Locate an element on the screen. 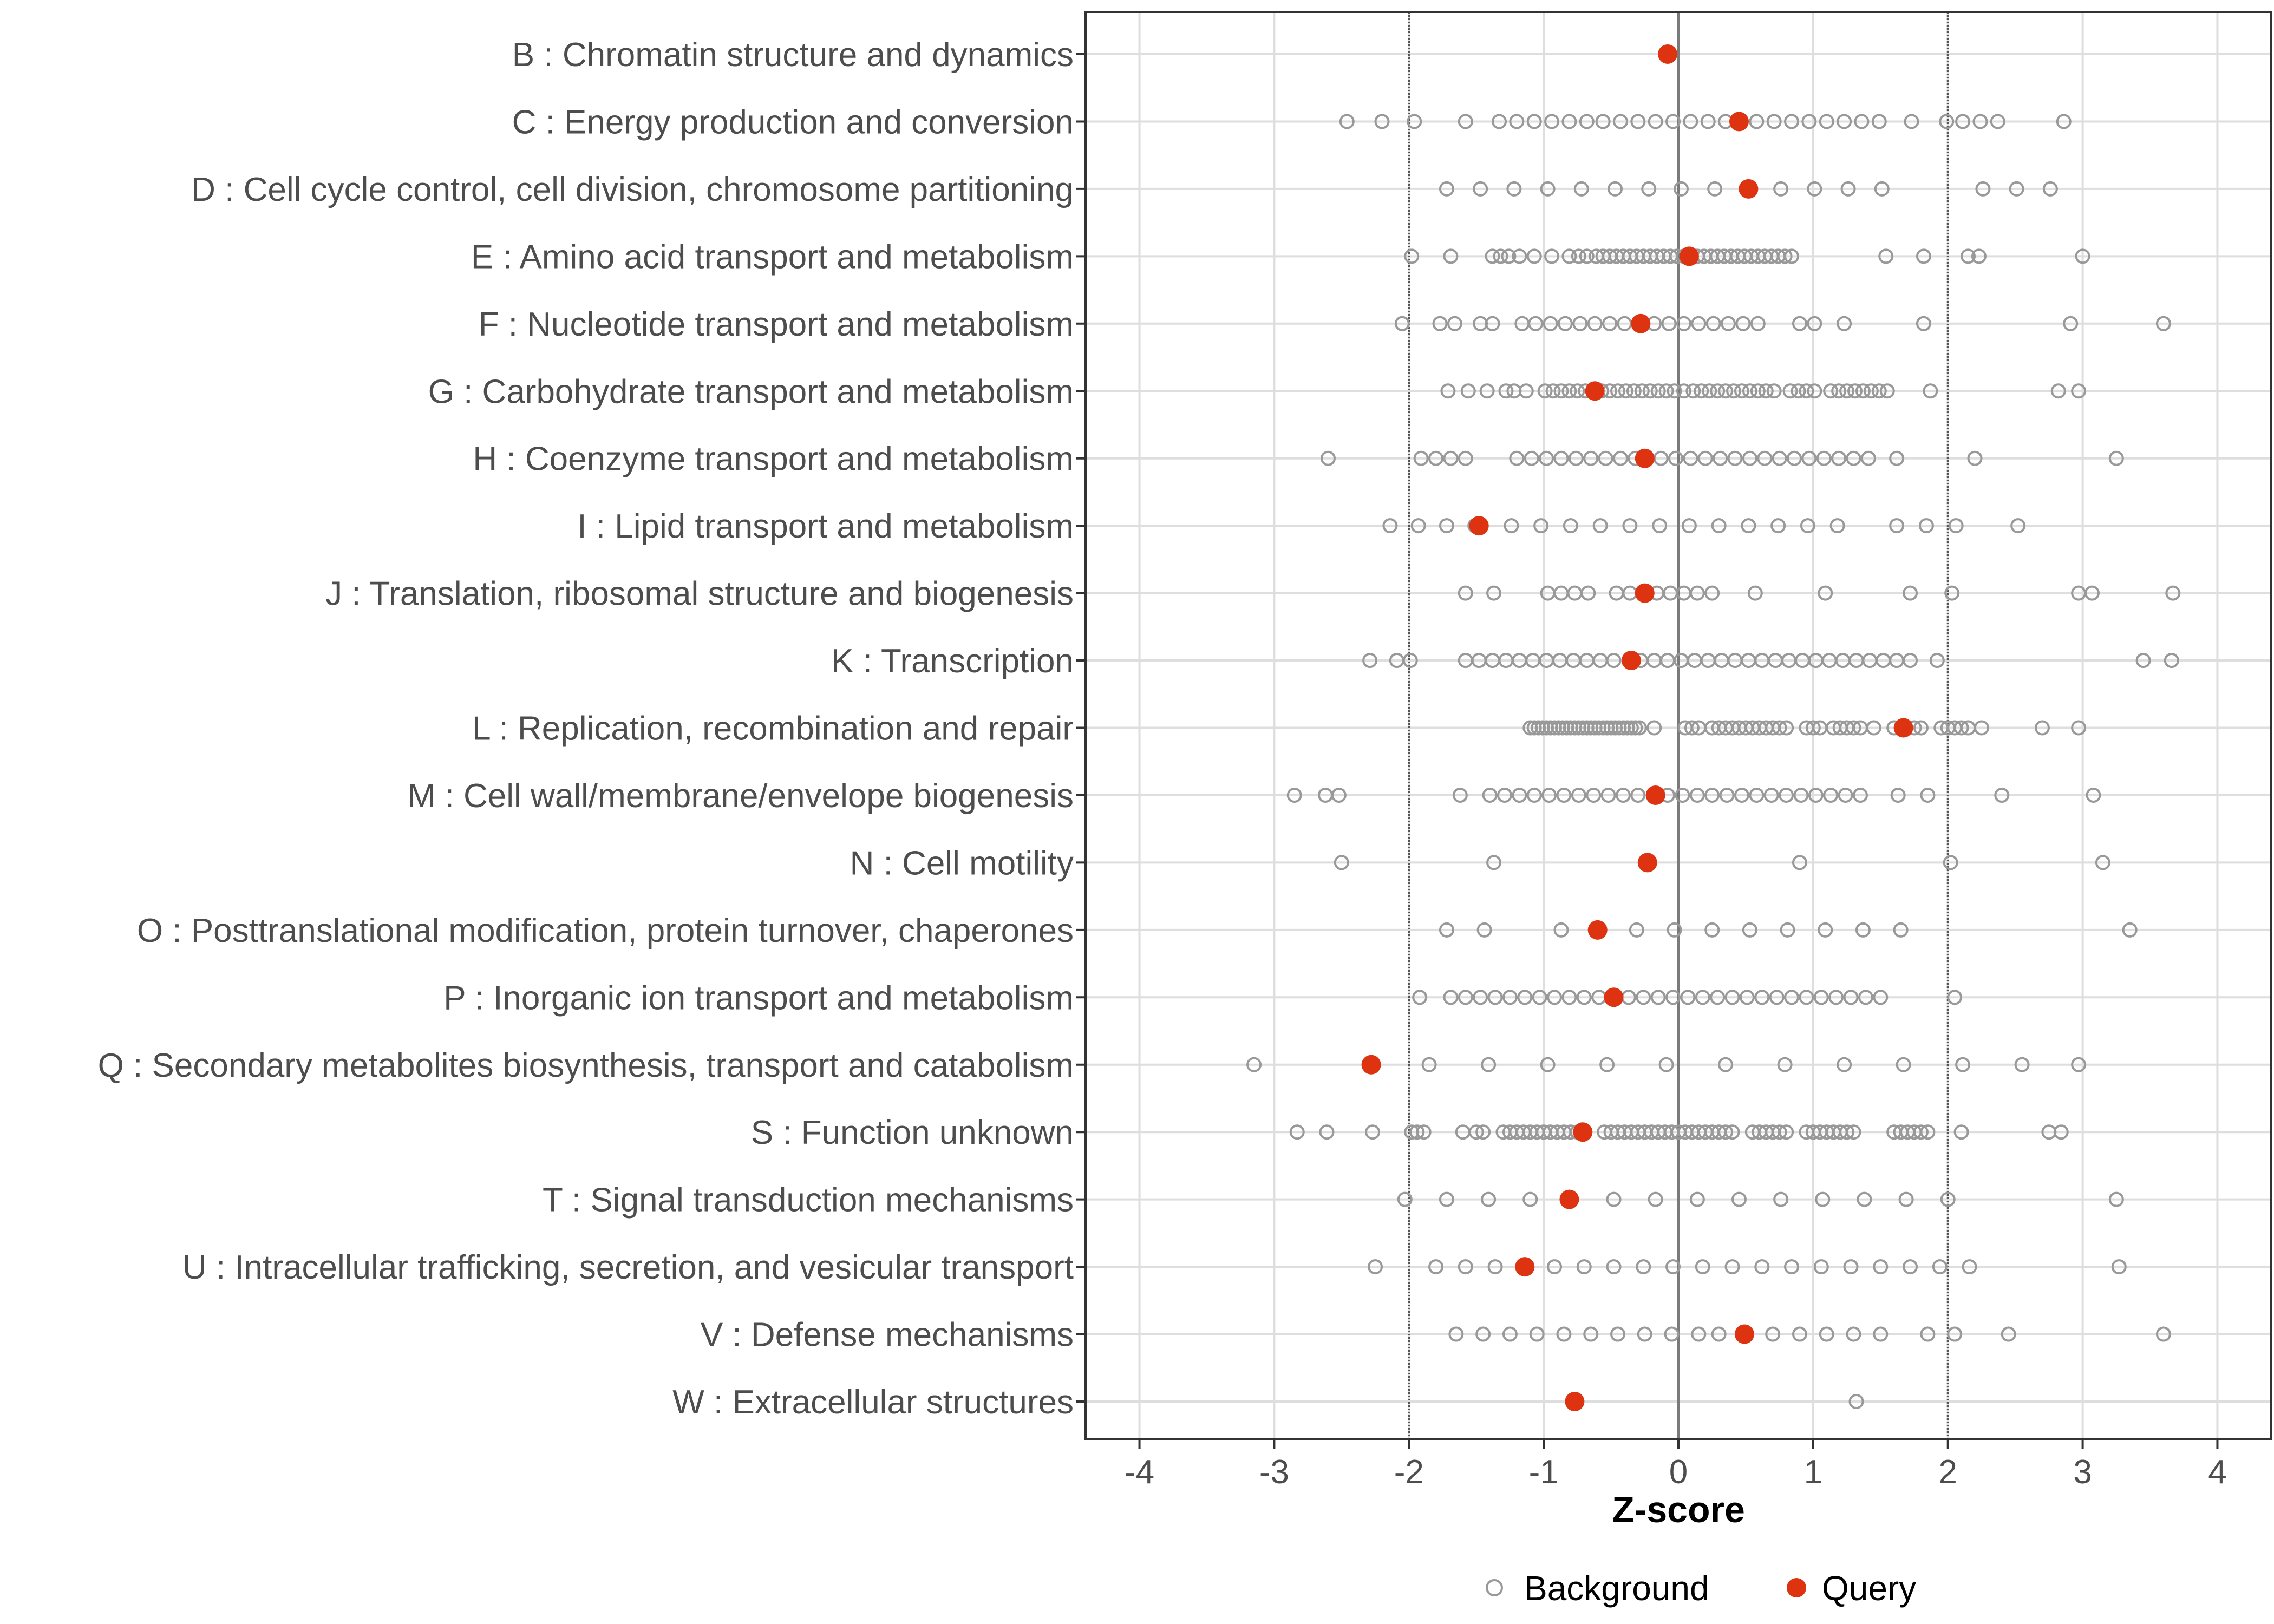 The height and width of the screenshot is (1624, 2274). category-label: I : Lipid transport and metabolism is located at coordinates (826, 526).